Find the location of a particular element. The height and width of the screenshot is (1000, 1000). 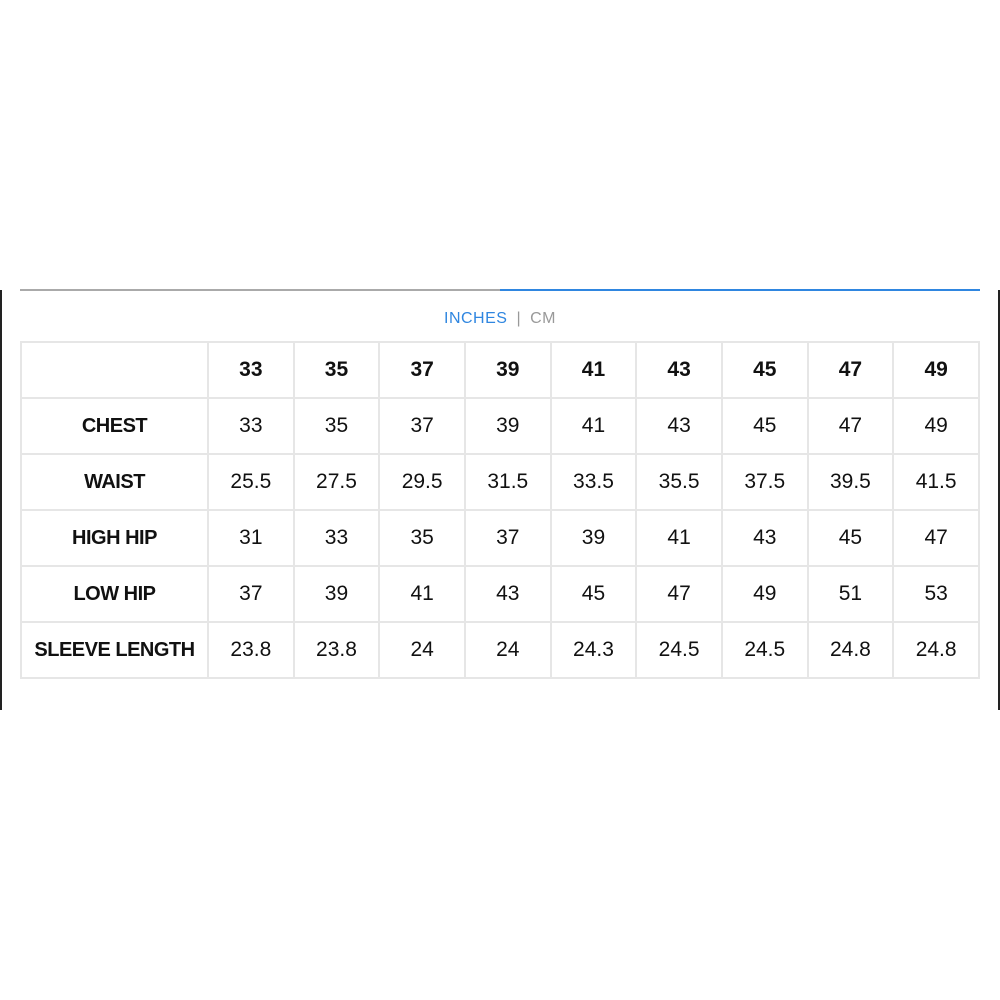

measurement-cell: 27.5 is located at coordinates (336, 482).